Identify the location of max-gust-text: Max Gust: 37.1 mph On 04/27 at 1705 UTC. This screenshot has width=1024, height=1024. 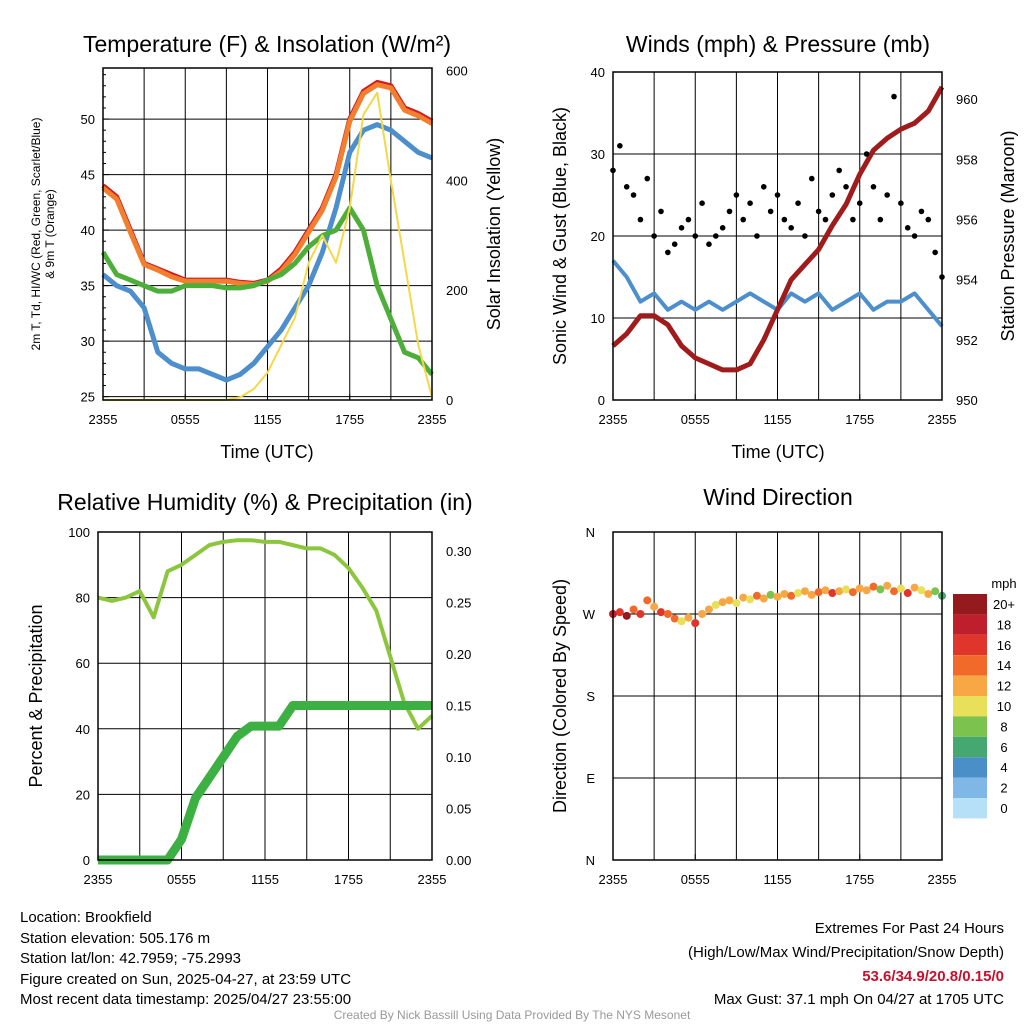
(859, 999).